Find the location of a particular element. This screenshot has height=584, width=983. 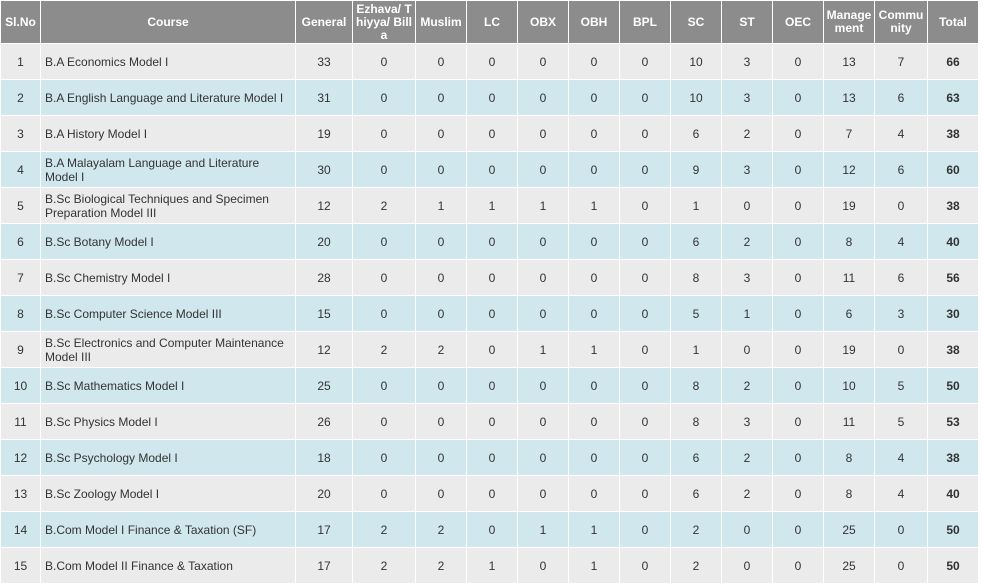

course-cell: B.Sc Computer Science Model III is located at coordinates (168, 313).